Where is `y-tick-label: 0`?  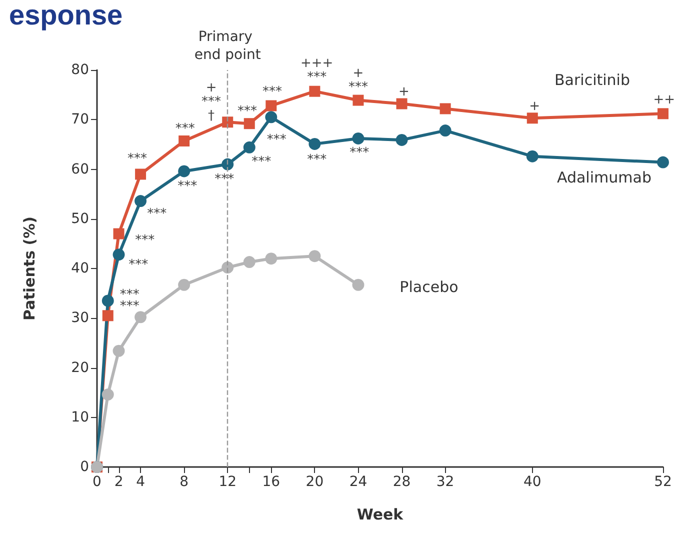
y-tick-label: 0 is located at coordinates (84, 467).